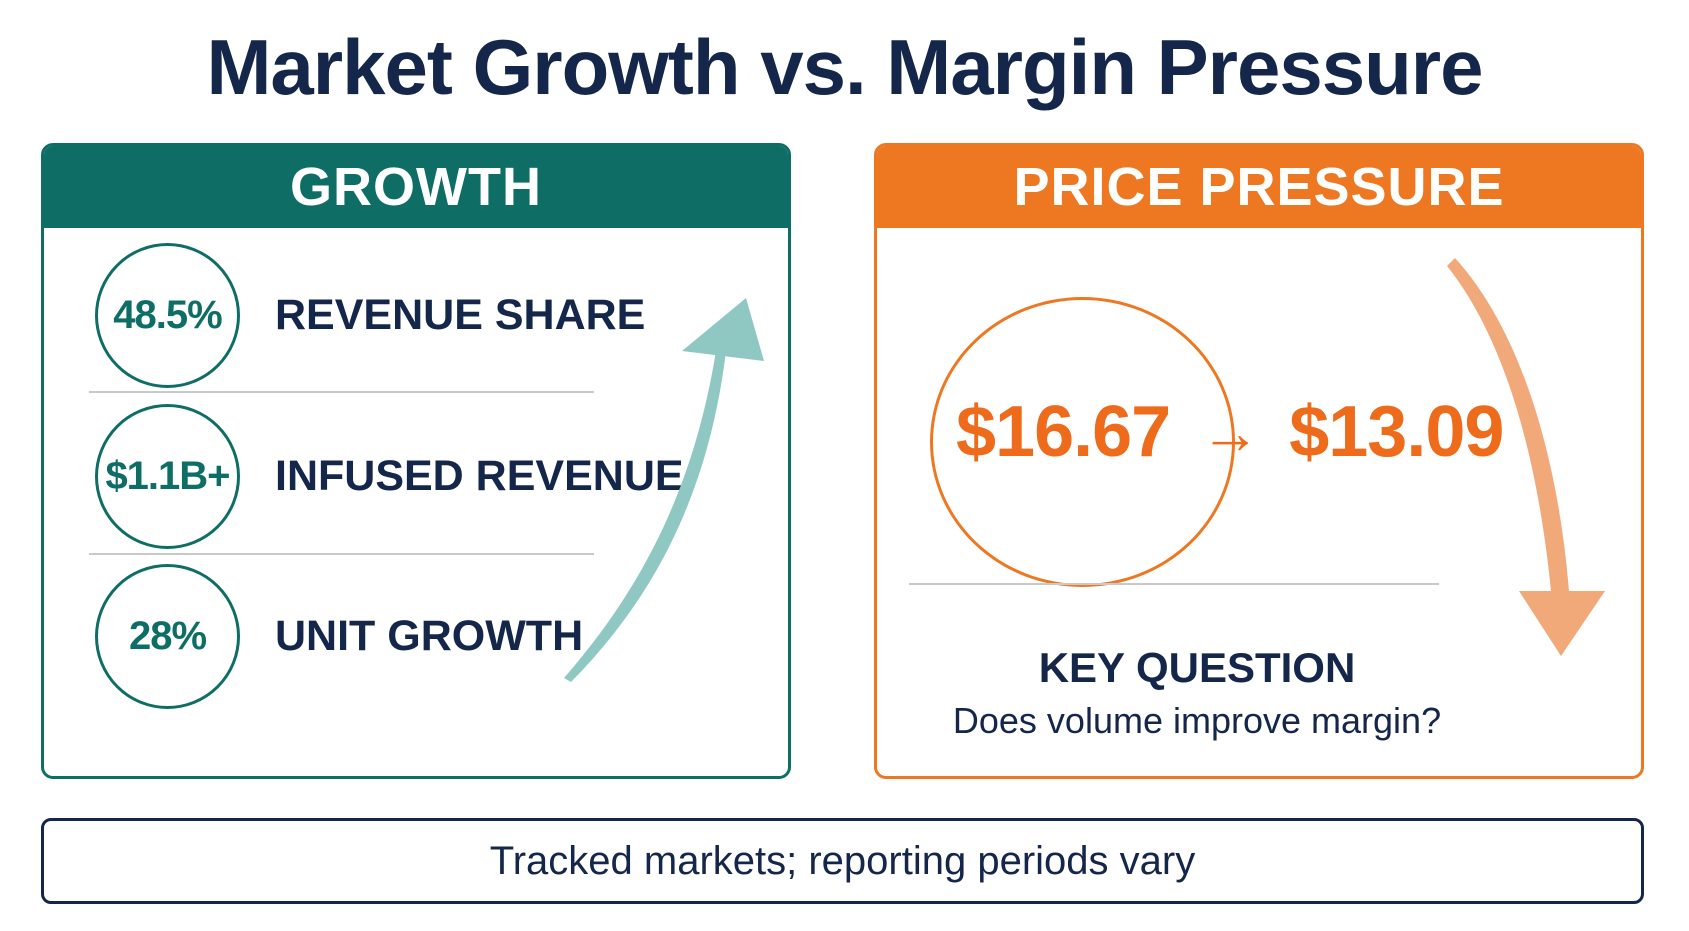 This screenshot has width=1689, height=931. I want to click on price-circle, so click(1082, 442).